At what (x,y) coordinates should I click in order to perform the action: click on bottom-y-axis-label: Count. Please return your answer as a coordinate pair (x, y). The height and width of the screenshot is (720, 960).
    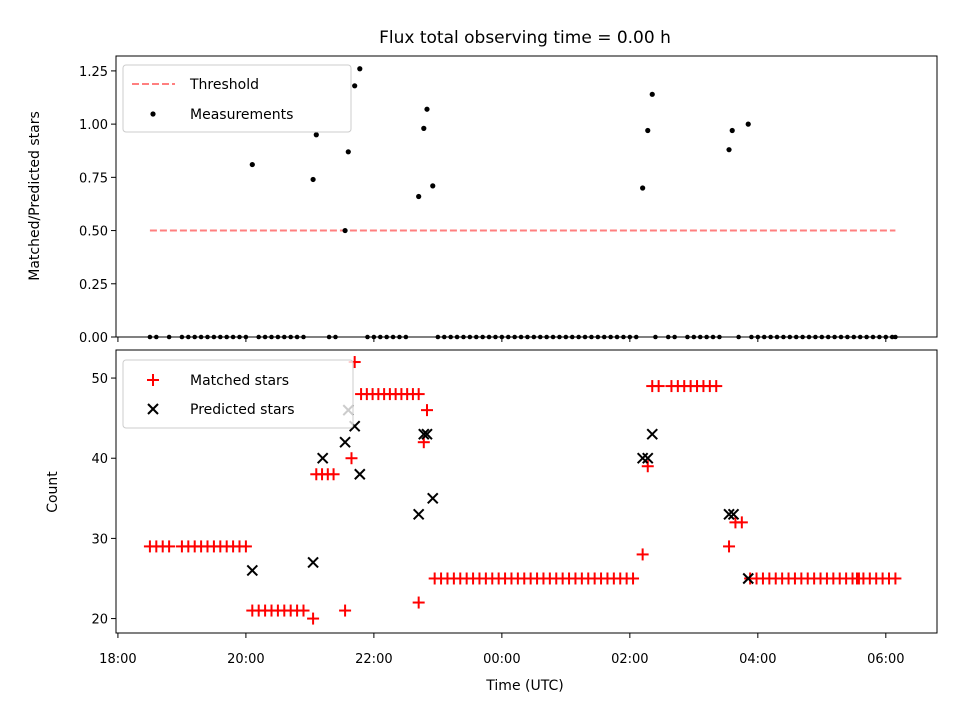
    Looking at the image, I should click on (53, 492).